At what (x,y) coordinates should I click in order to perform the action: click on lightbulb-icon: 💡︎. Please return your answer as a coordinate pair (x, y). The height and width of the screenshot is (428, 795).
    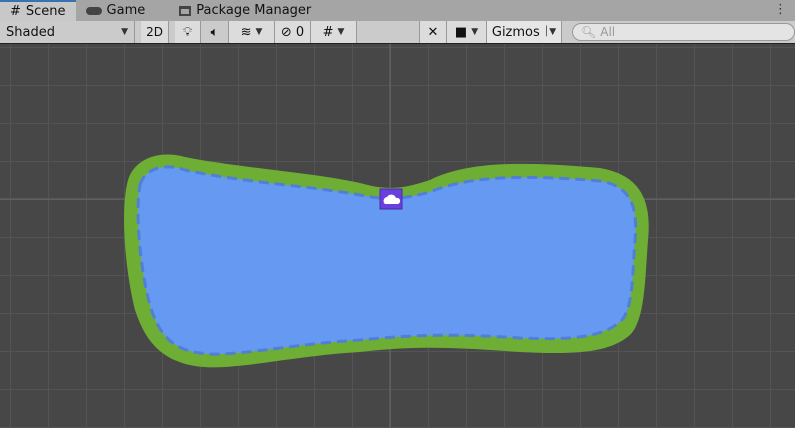
    Looking at the image, I should click on (187, 32).